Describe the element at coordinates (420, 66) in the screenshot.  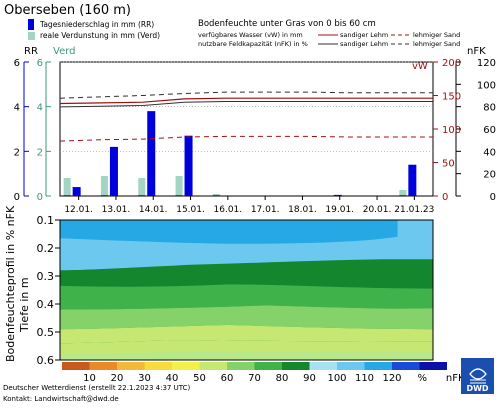
I see `vw-axis-label: vW` at that location.